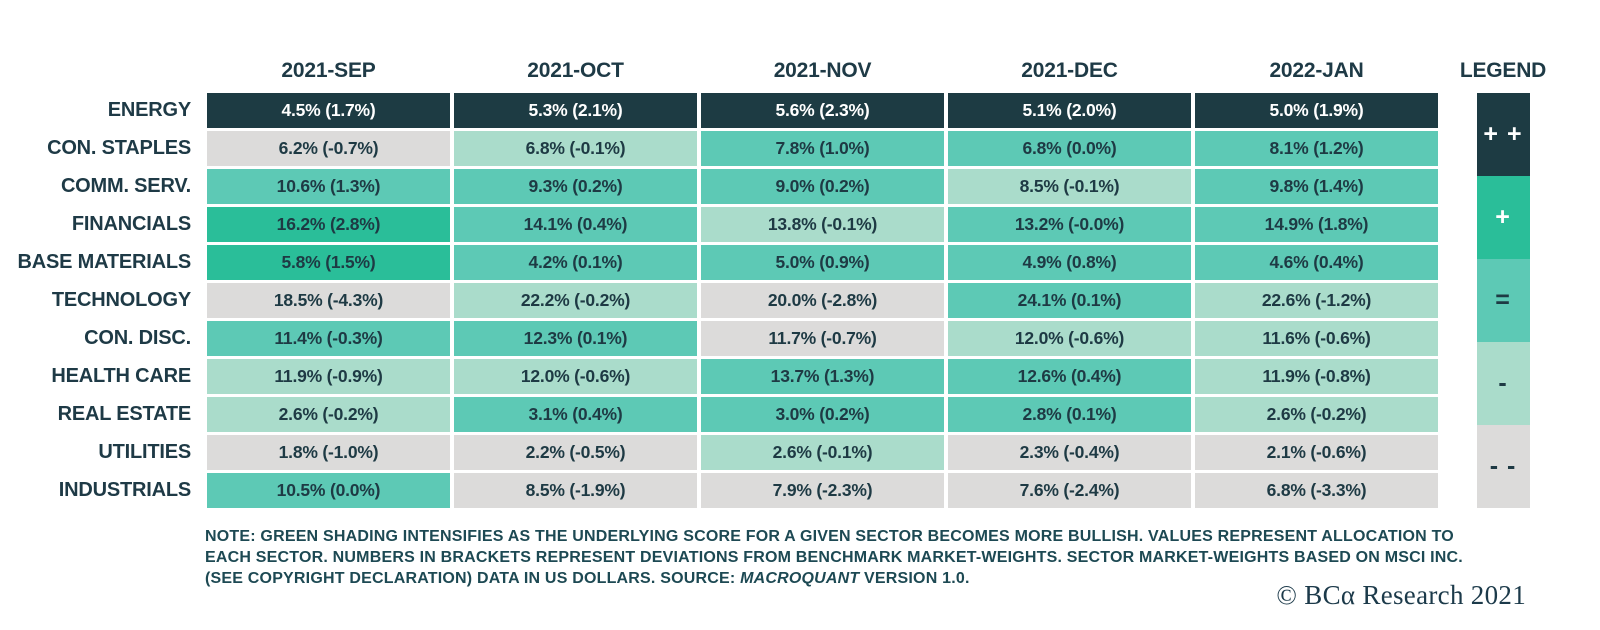  Describe the element at coordinates (328, 414) in the screenshot. I see `heatmap-cell-real-estate-2021-sep: 2.6% (-0.2%)` at that location.